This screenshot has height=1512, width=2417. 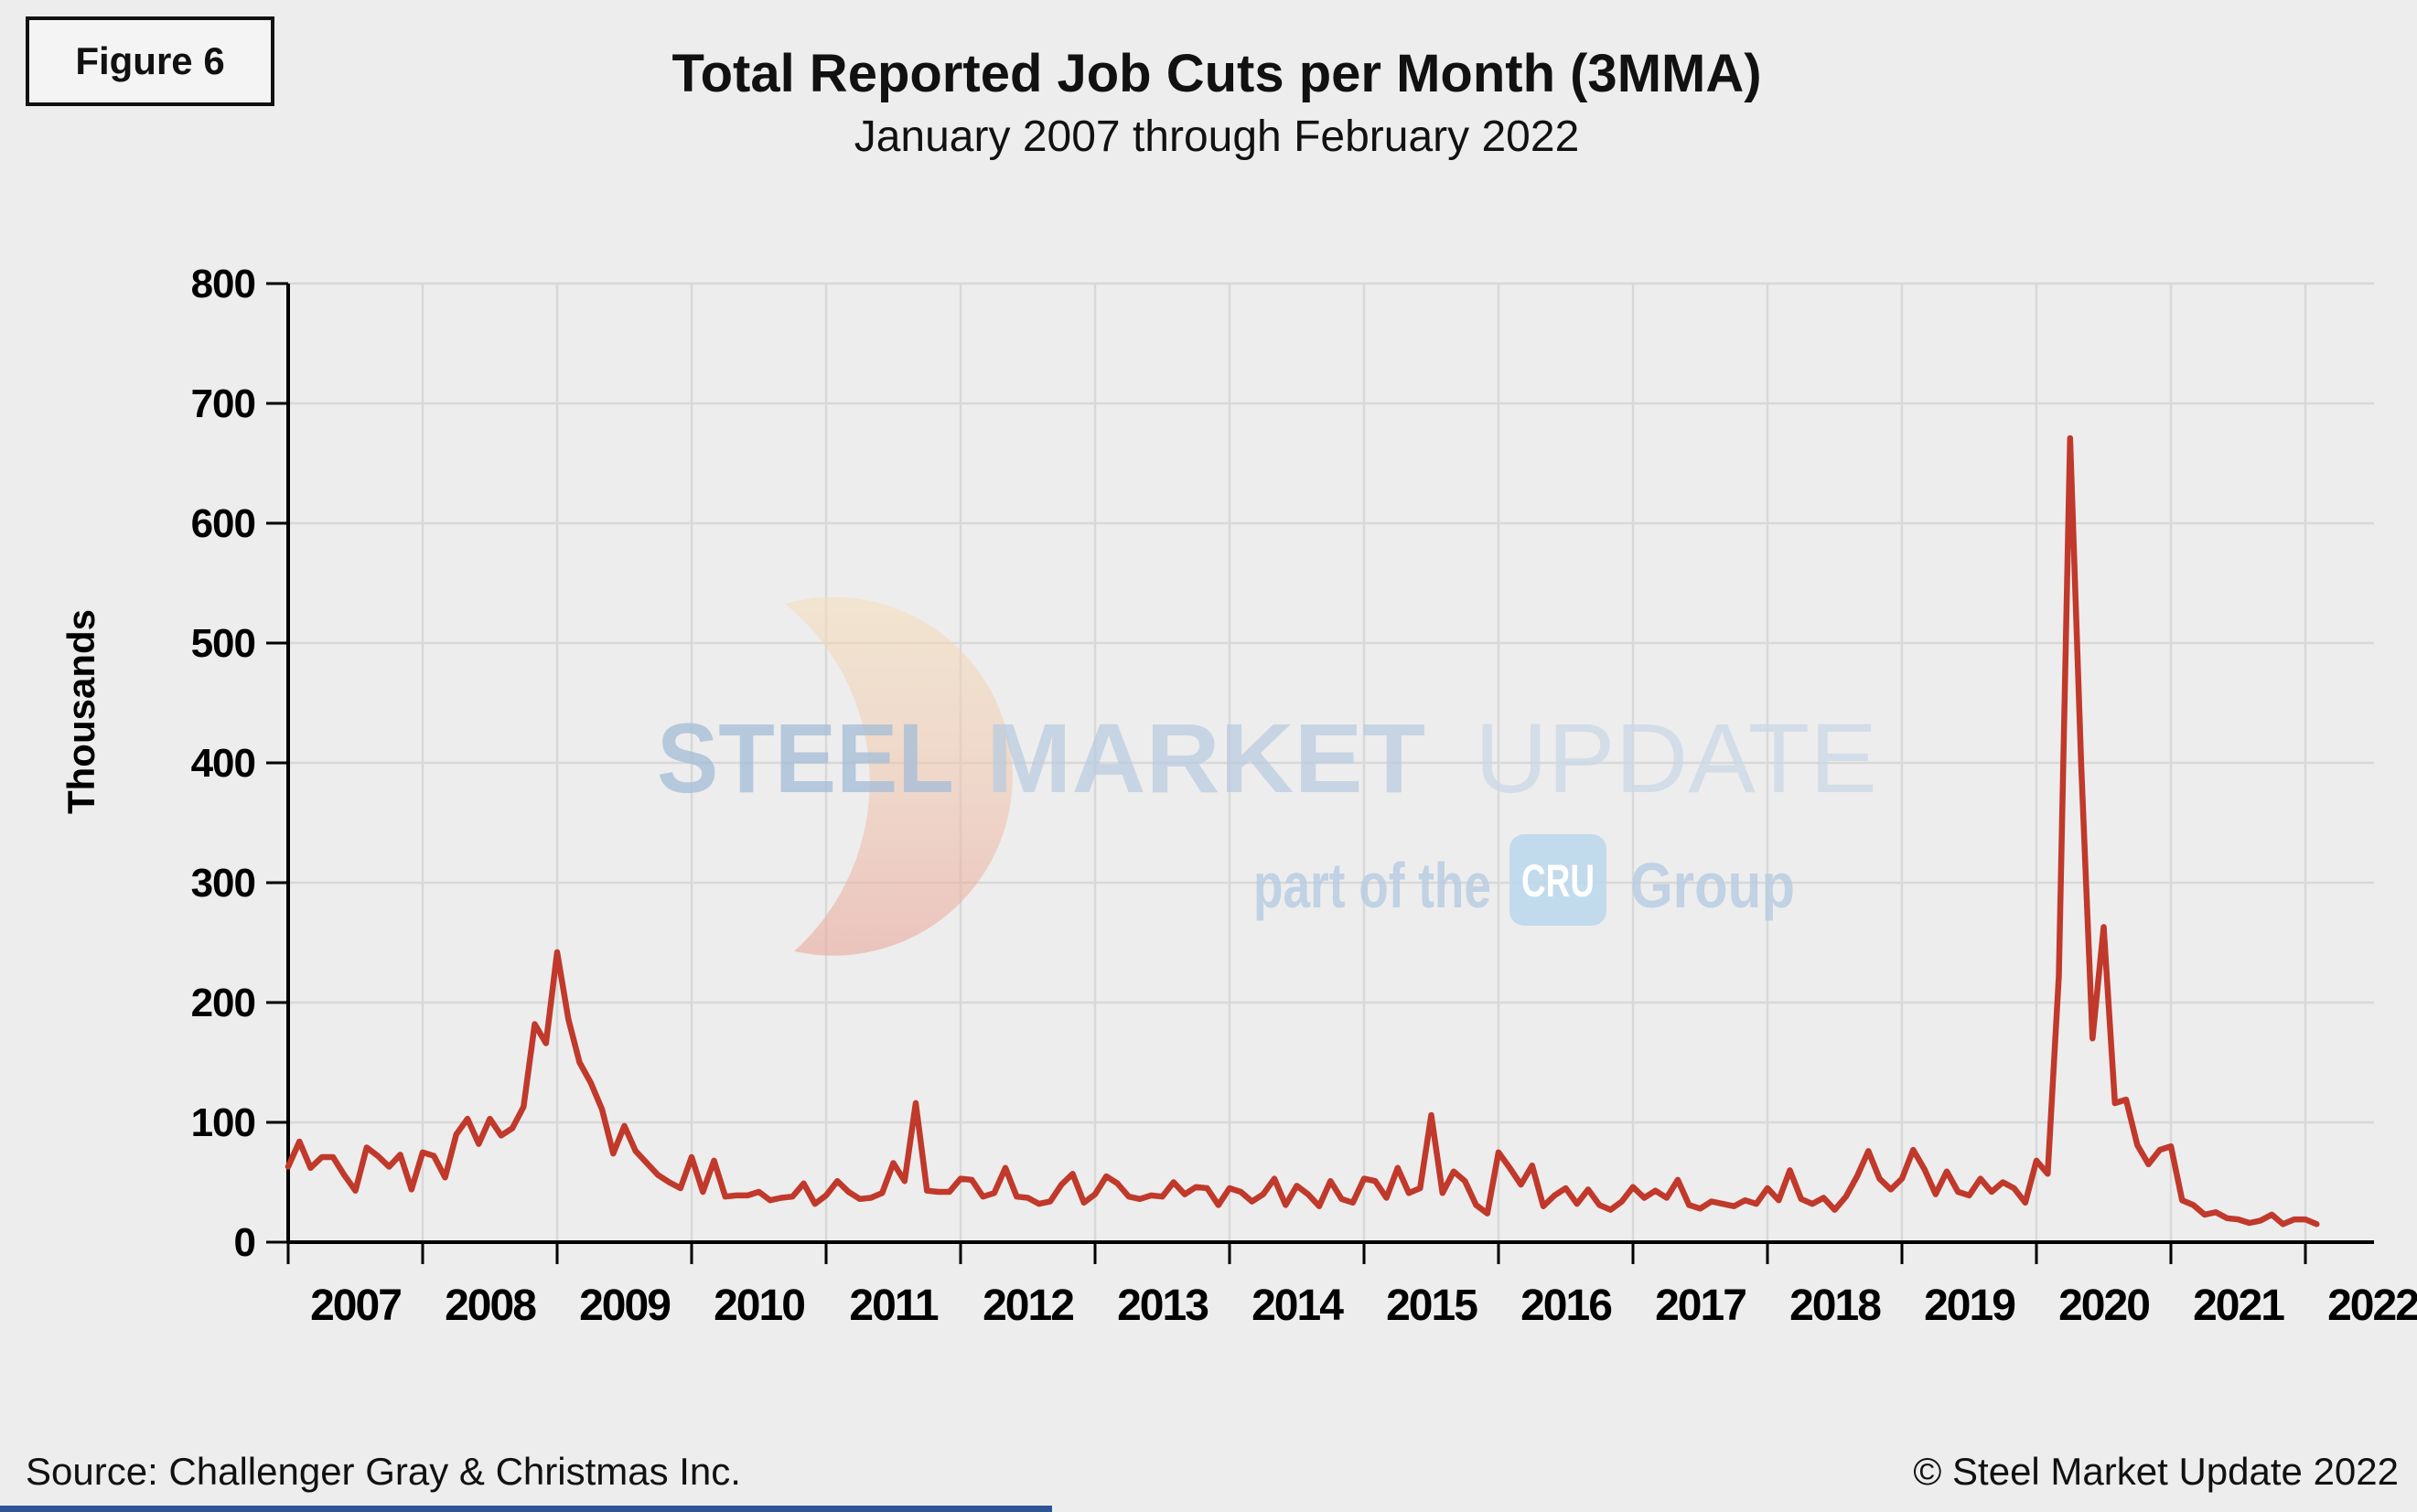 What do you see at coordinates (80, 711) in the screenshot?
I see `y-axis-title: Thousands` at bounding box center [80, 711].